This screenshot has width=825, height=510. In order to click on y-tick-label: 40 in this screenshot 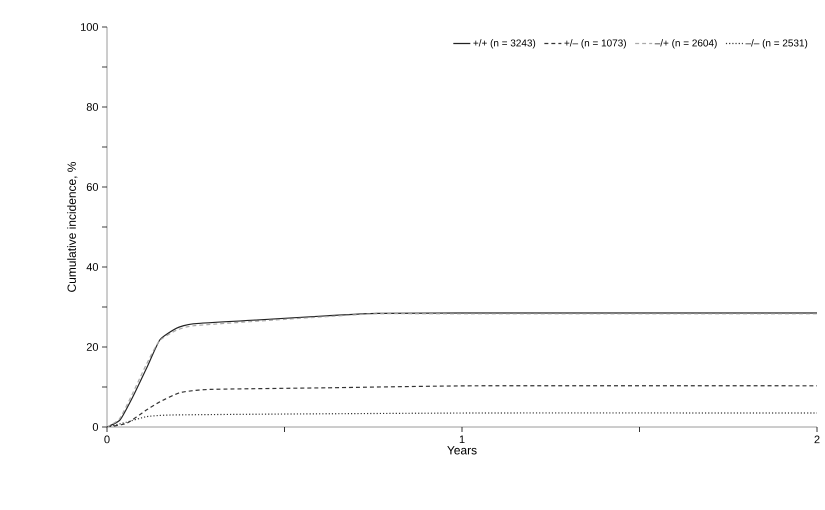, I will do `click(92, 267)`.